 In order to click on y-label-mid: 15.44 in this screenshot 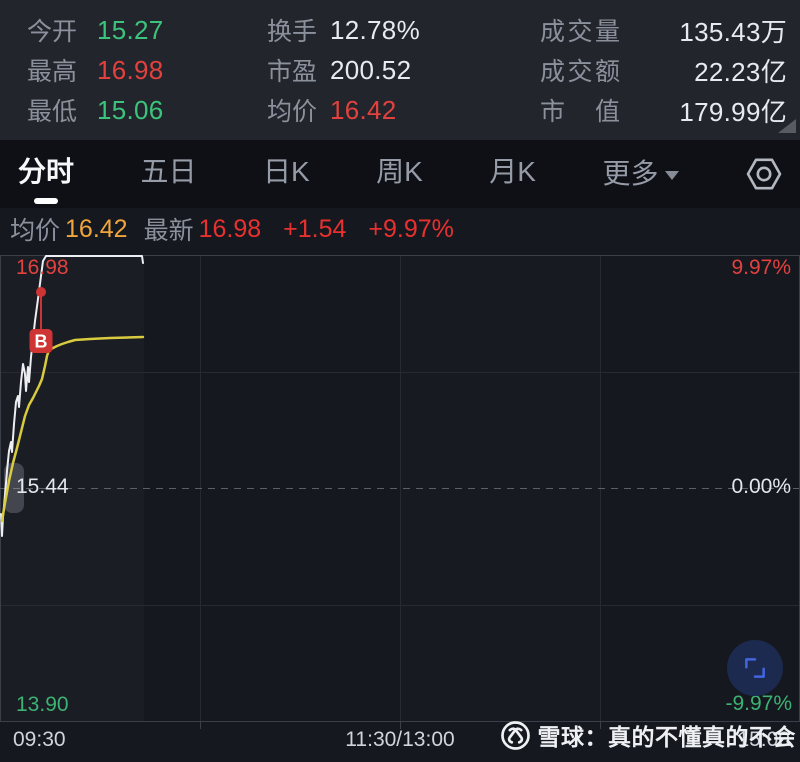, I will do `click(42, 486)`.